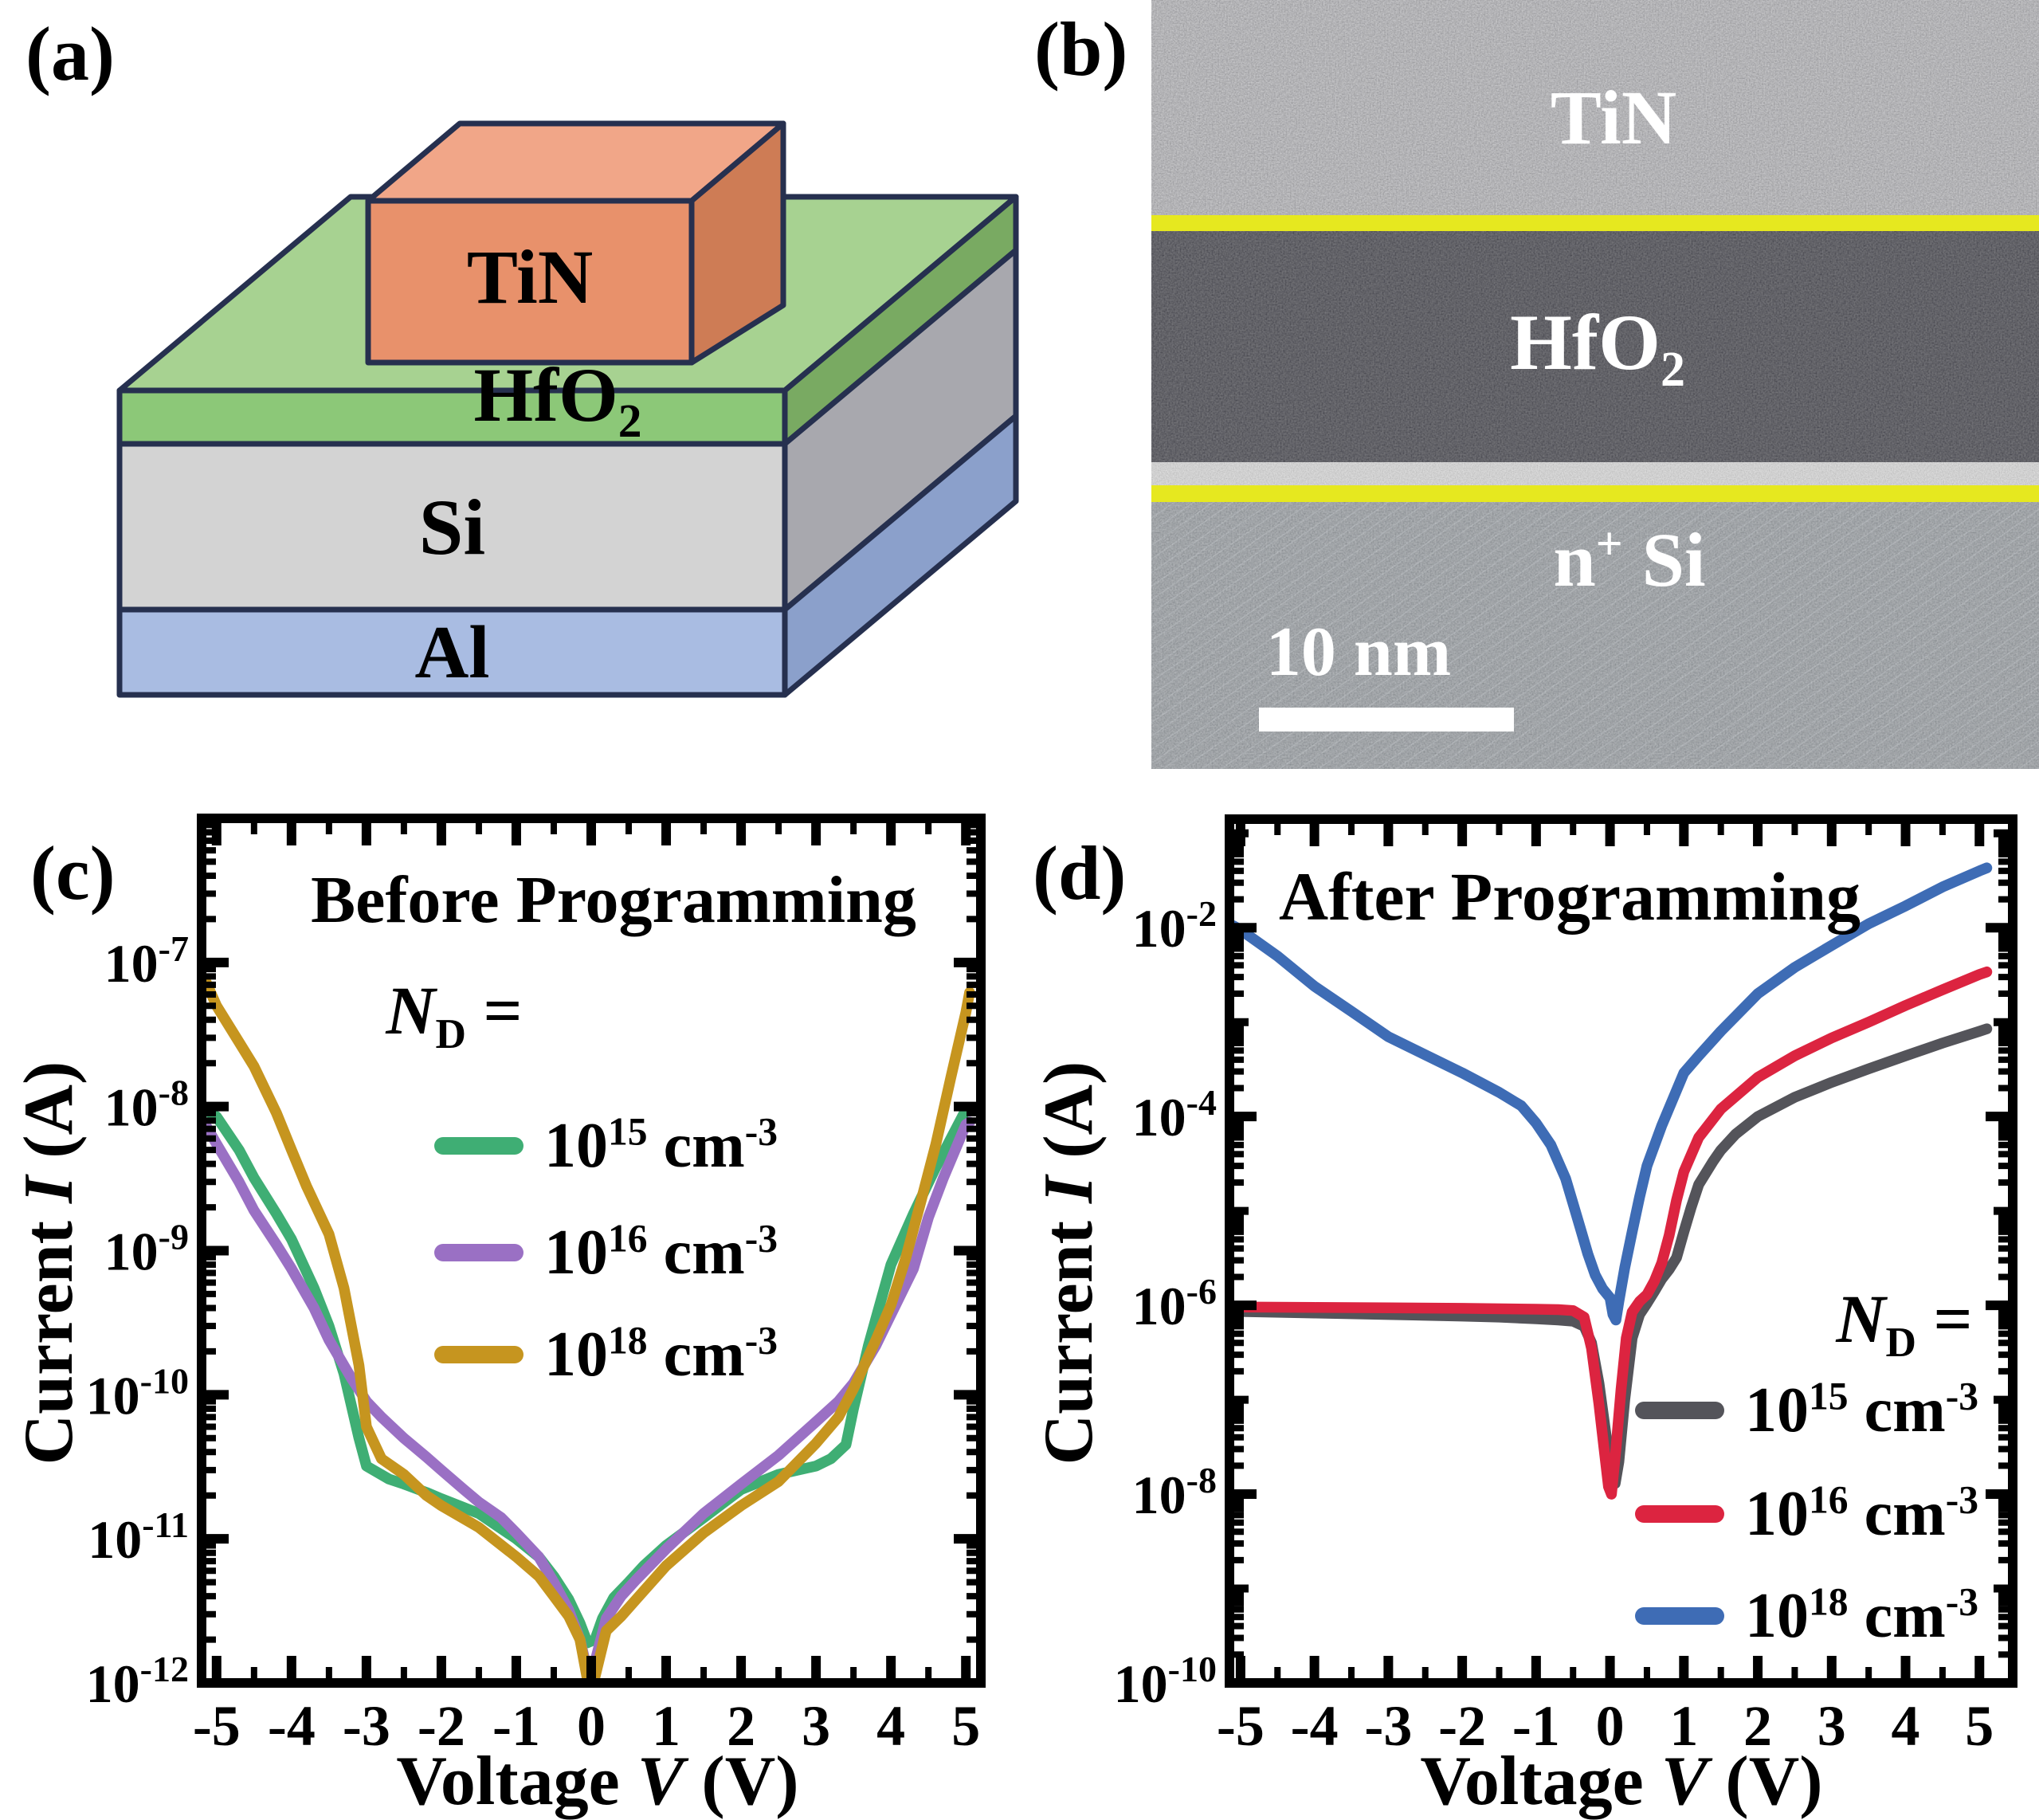  I want to click on tin-front-face, so click(530, 282).